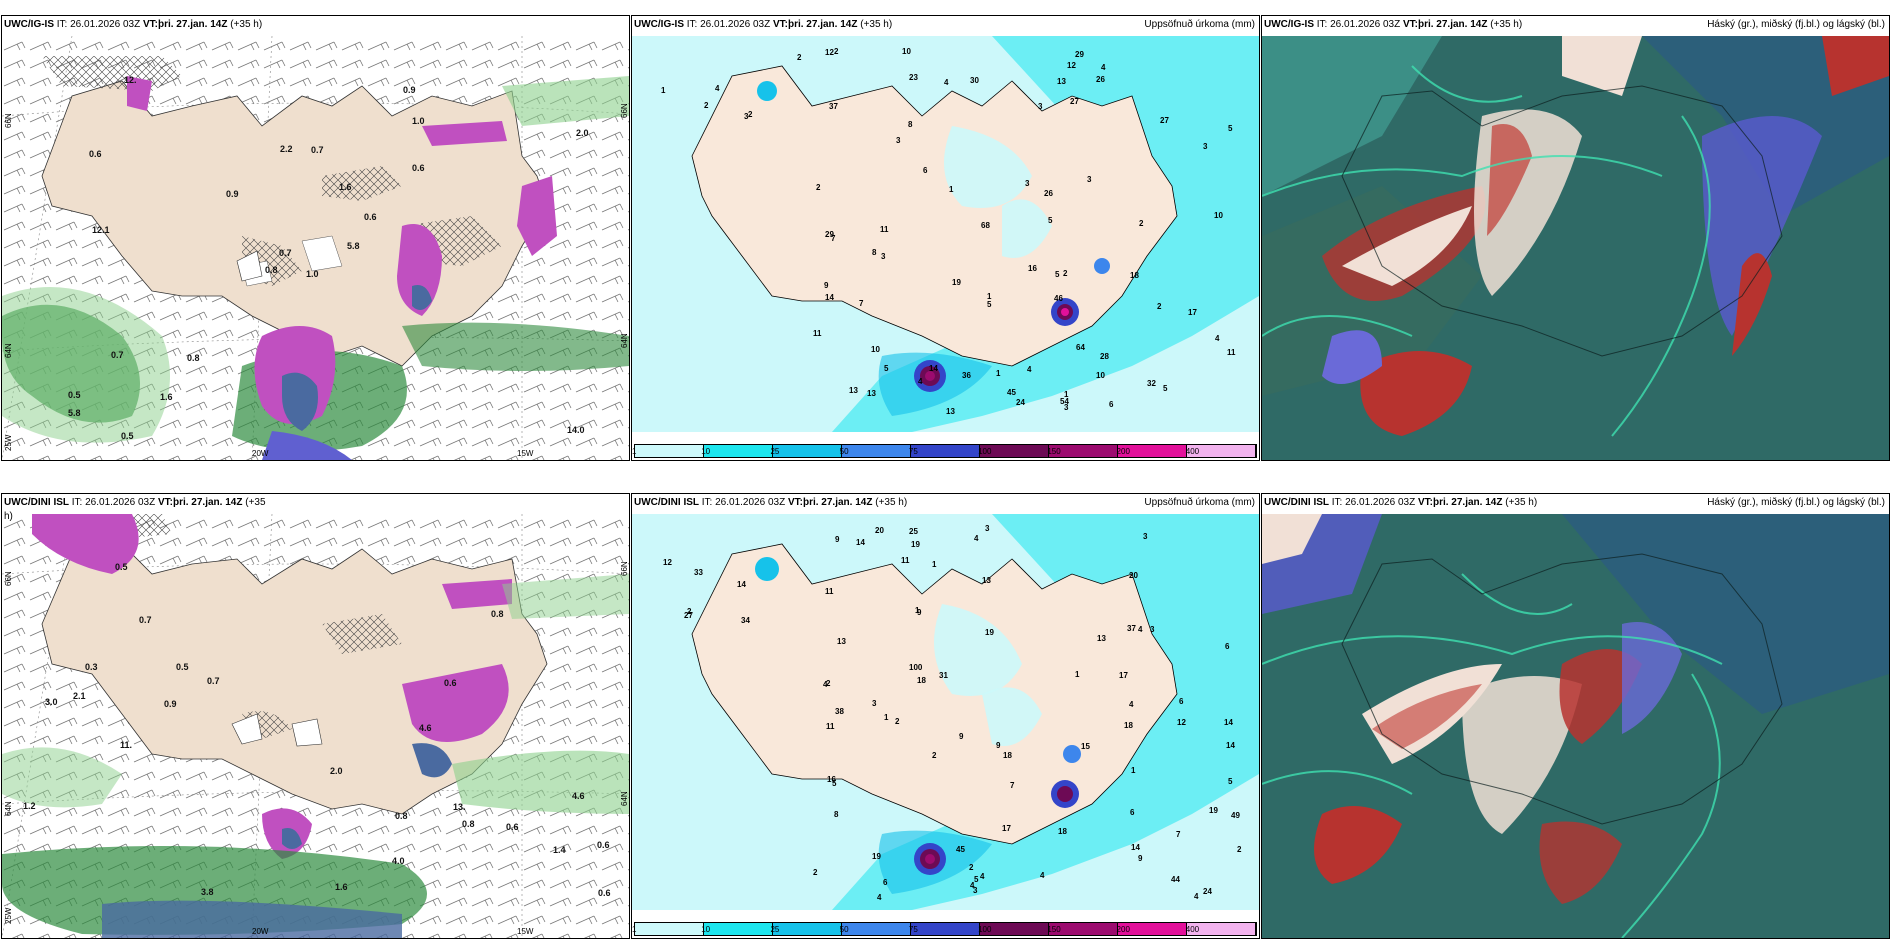  I want to click on colorbar-label: 150, so click(1054, 451).